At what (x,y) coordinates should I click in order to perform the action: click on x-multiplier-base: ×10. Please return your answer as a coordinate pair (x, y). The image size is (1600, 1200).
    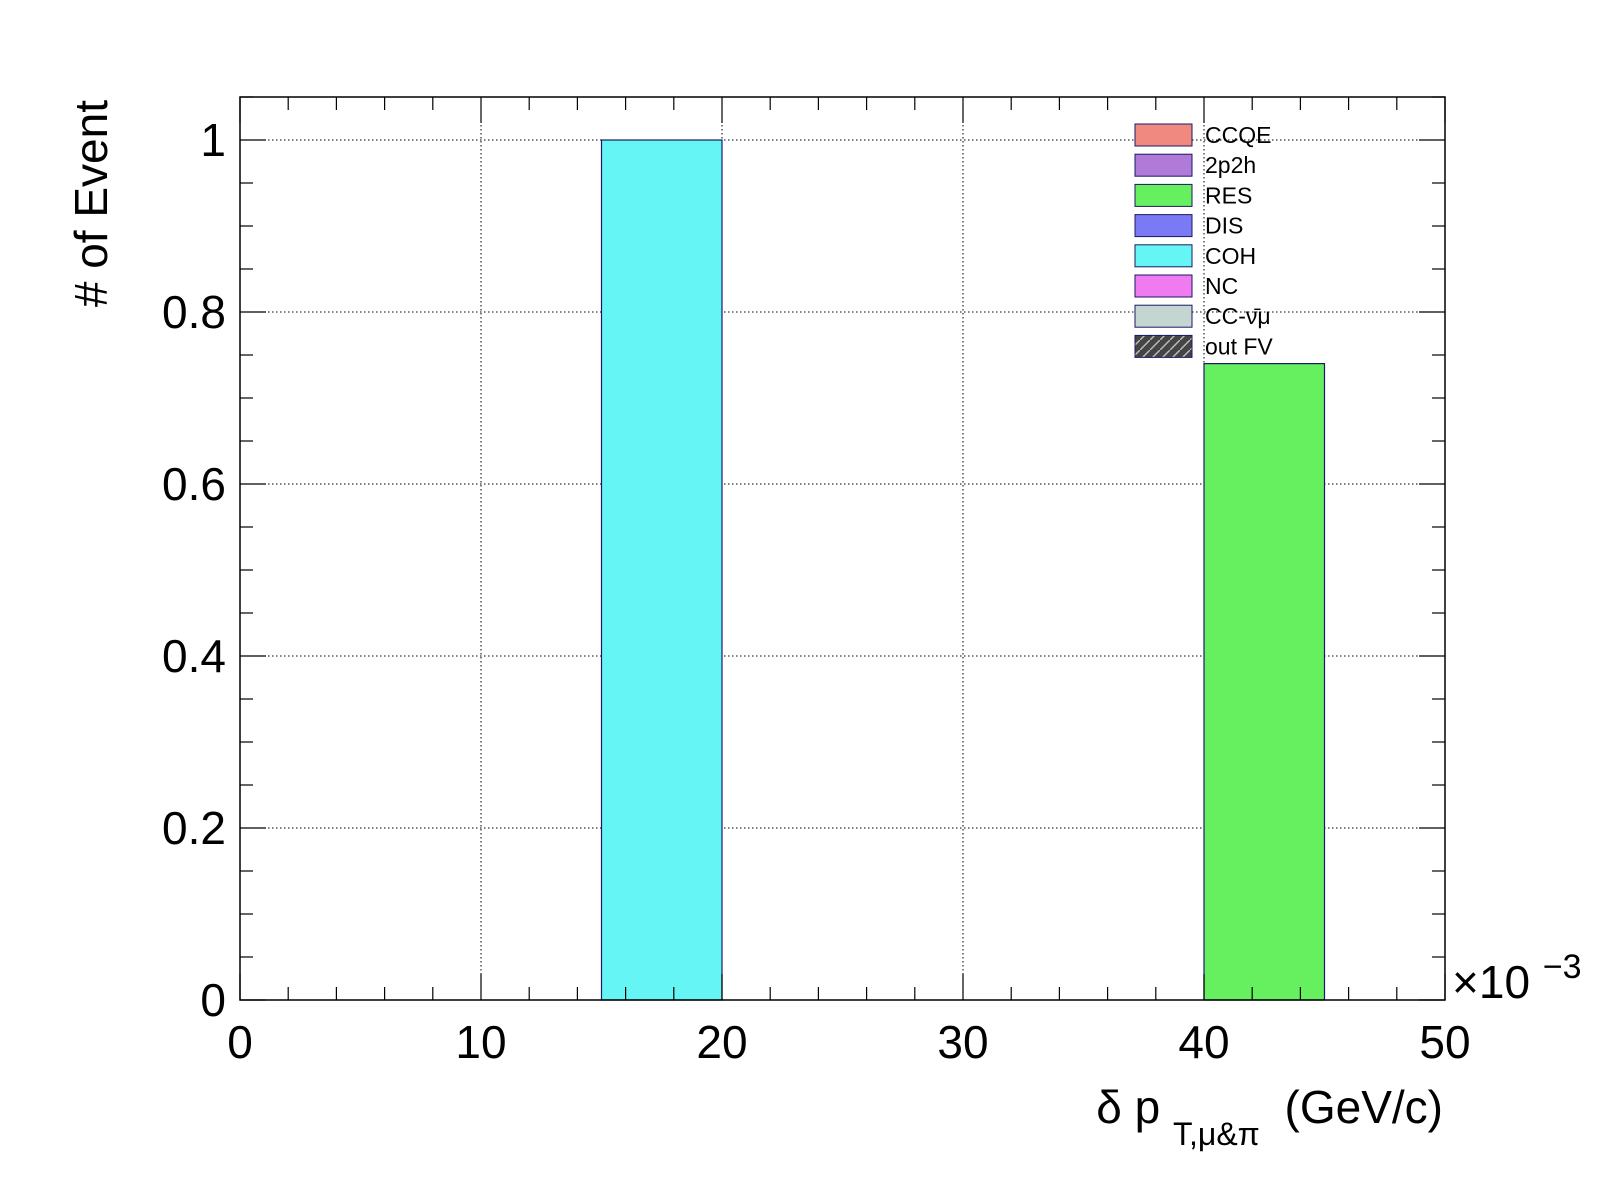
    Looking at the image, I should click on (1491, 982).